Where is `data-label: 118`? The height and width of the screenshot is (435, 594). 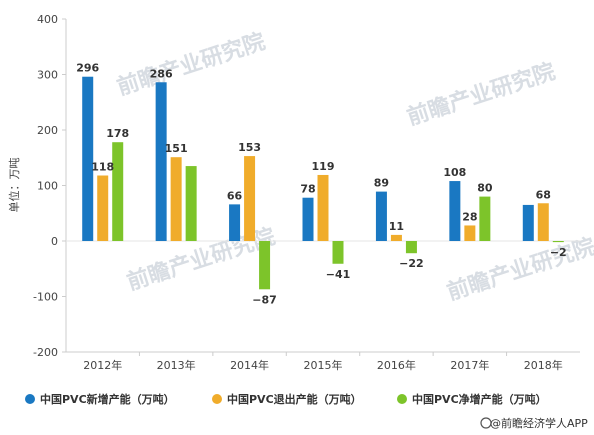
data-label: 118 is located at coordinates (102, 167).